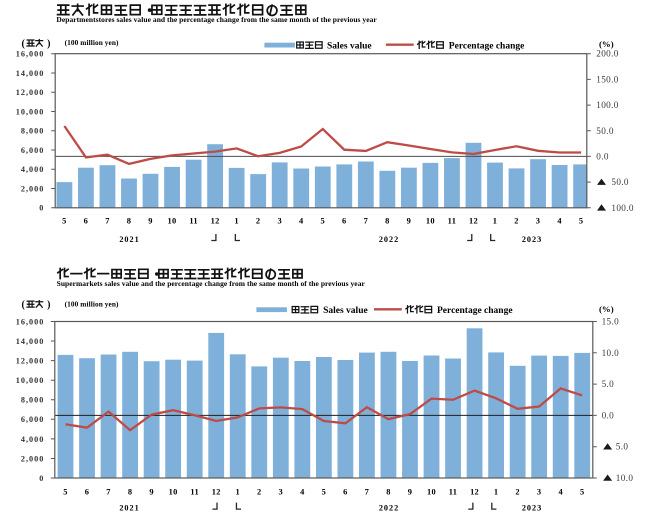 The image size is (650, 527). I want to click on svg-text: 200.0, so click(607, 54).